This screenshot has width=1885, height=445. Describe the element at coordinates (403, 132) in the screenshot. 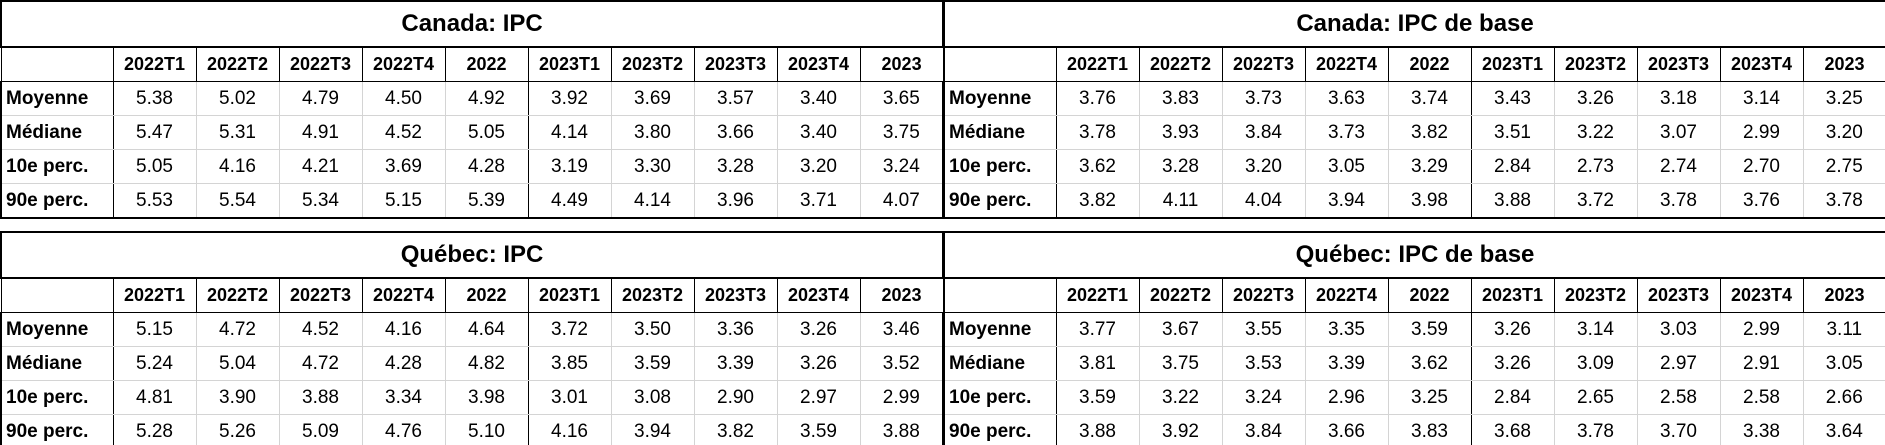

I see `value-cell: 4.52` at that location.